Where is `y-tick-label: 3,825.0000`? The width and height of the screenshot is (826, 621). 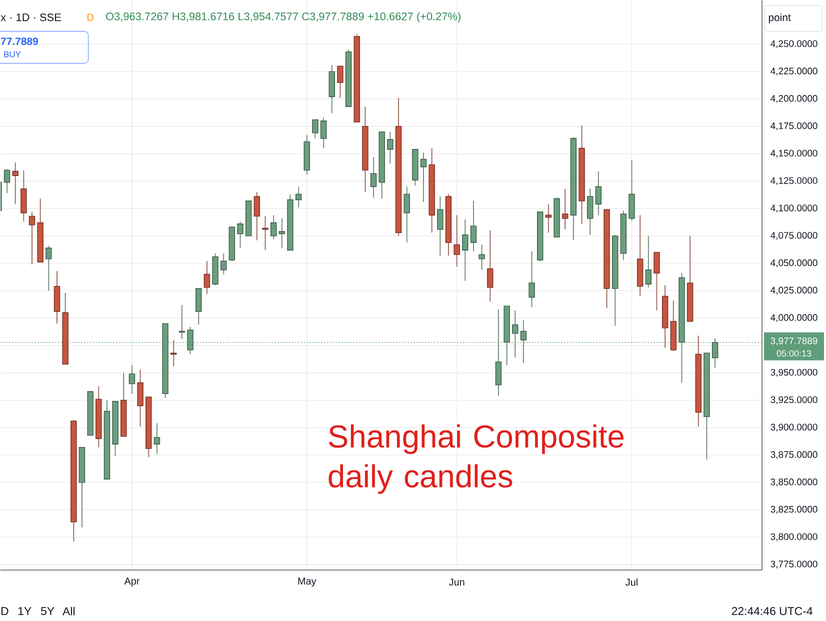 y-tick-label: 3,825.0000 is located at coordinates (794, 510).